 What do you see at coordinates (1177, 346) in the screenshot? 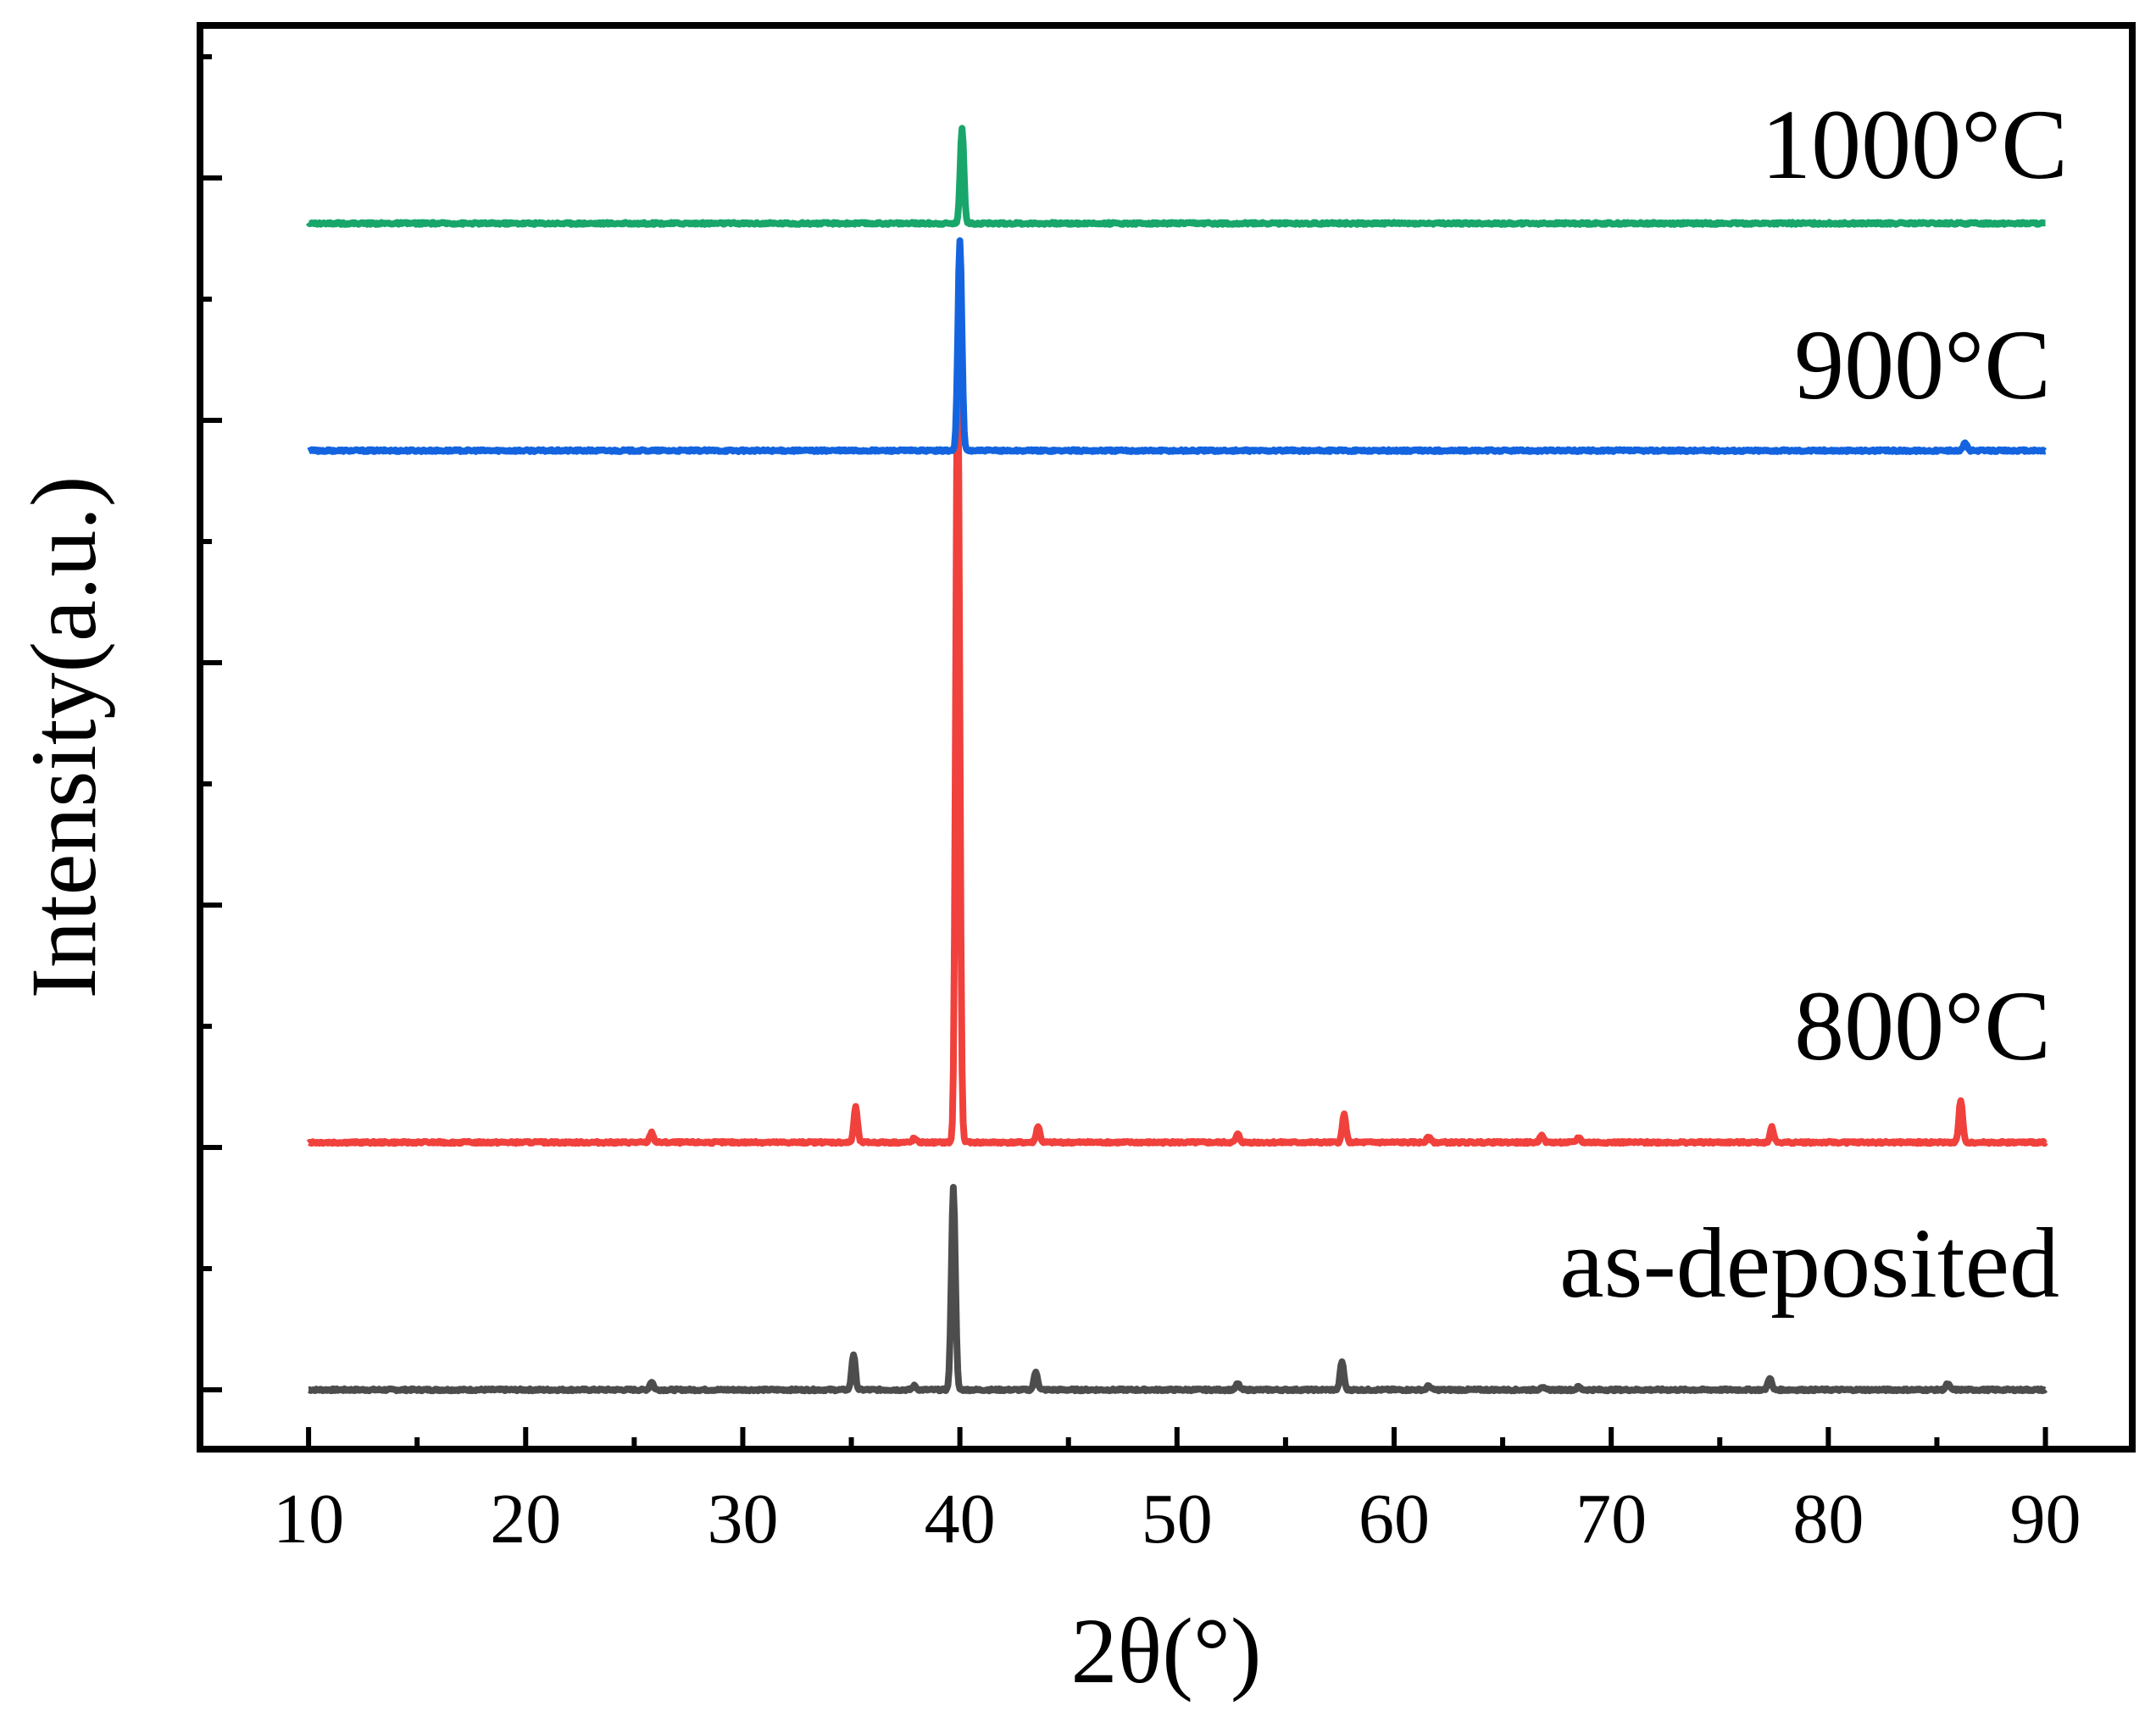
I see `series-line-900-c` at bounding box center [1177, 346].